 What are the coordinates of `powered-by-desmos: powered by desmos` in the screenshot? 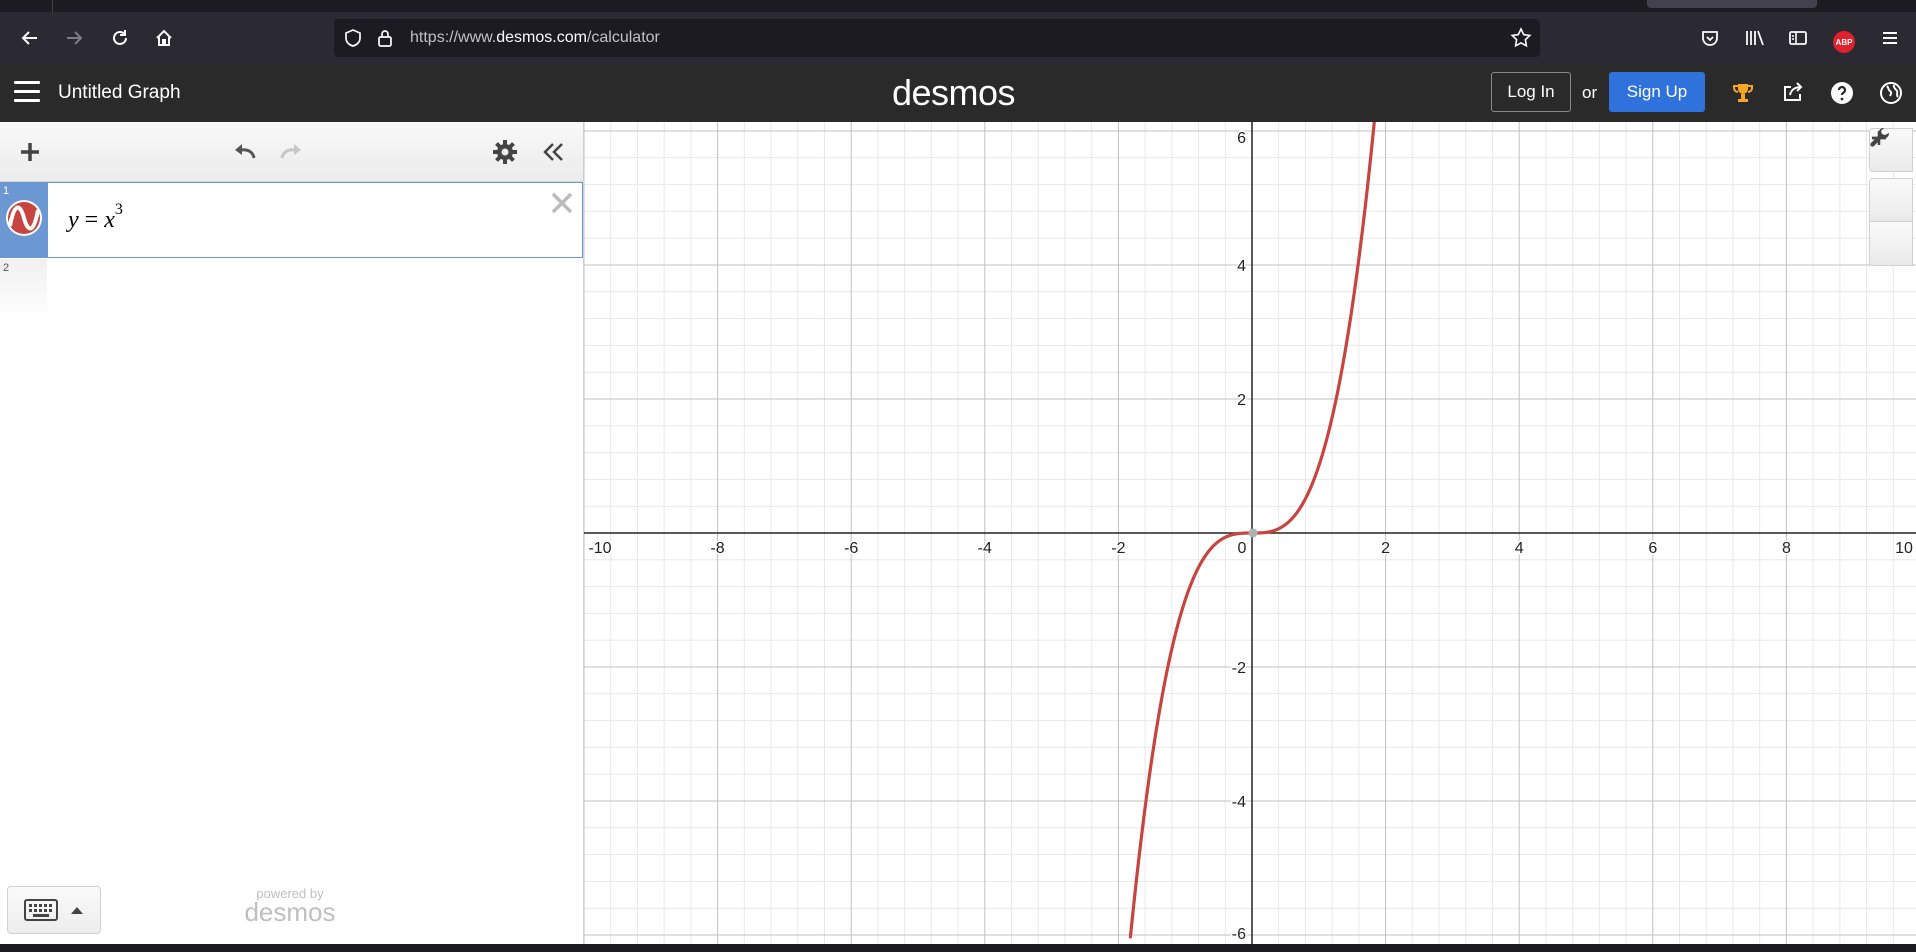 It's located at (290, 905).